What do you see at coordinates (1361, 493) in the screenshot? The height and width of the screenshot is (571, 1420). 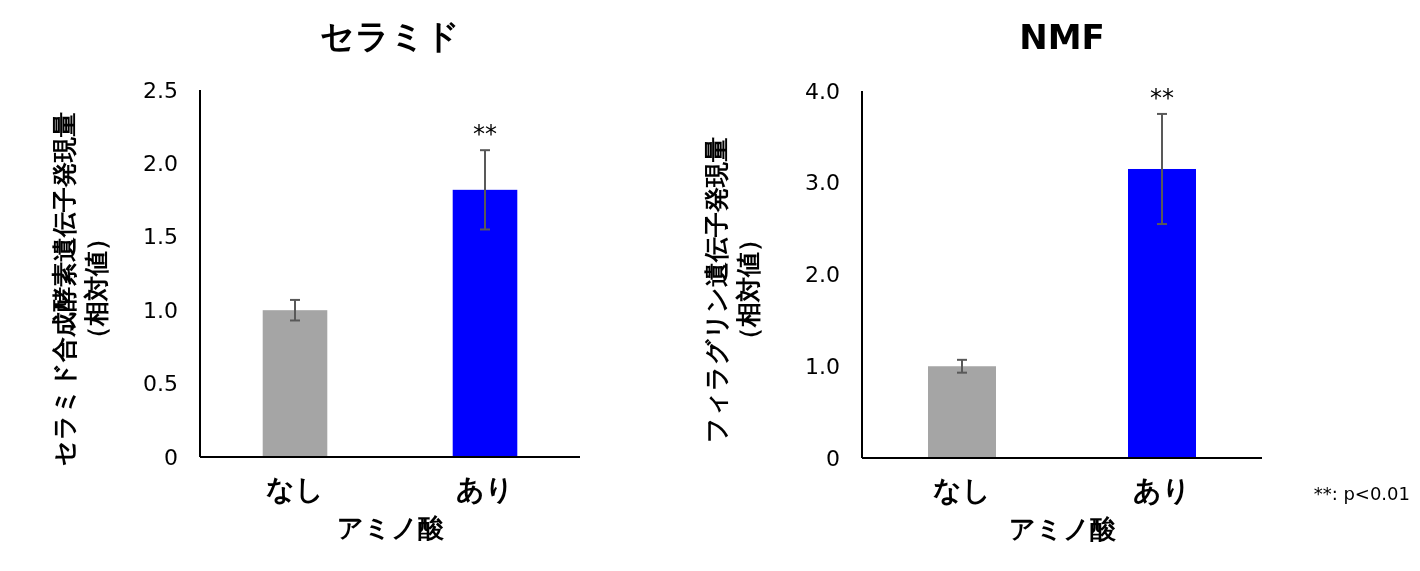 I see `text: **: p<0.01` at bounding box center [1361, 493].